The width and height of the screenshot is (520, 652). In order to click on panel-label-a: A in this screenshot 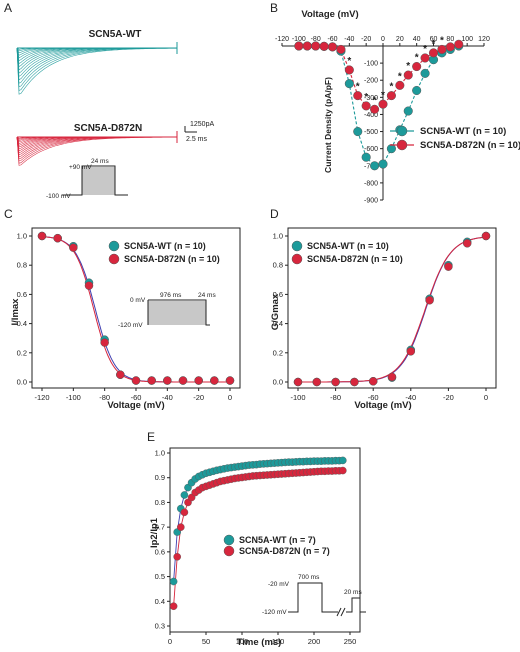, I will do `click(8, 8)`.